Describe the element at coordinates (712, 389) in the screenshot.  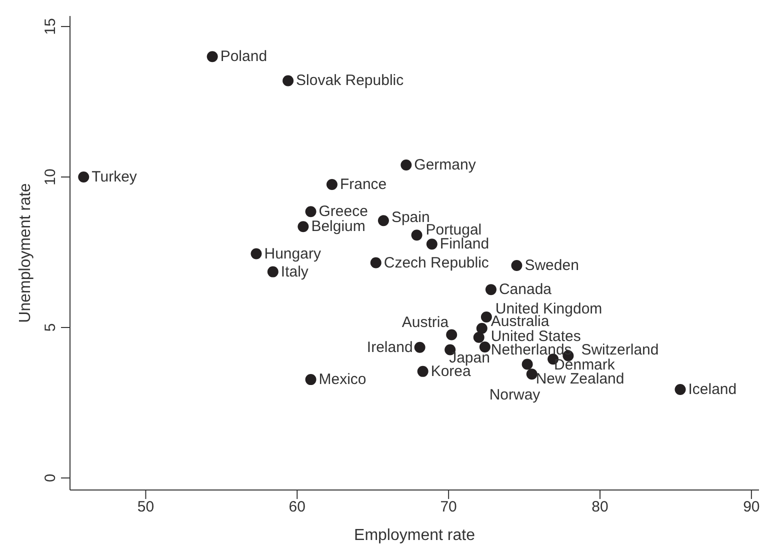
I see `annotation: Iceland` at that location.